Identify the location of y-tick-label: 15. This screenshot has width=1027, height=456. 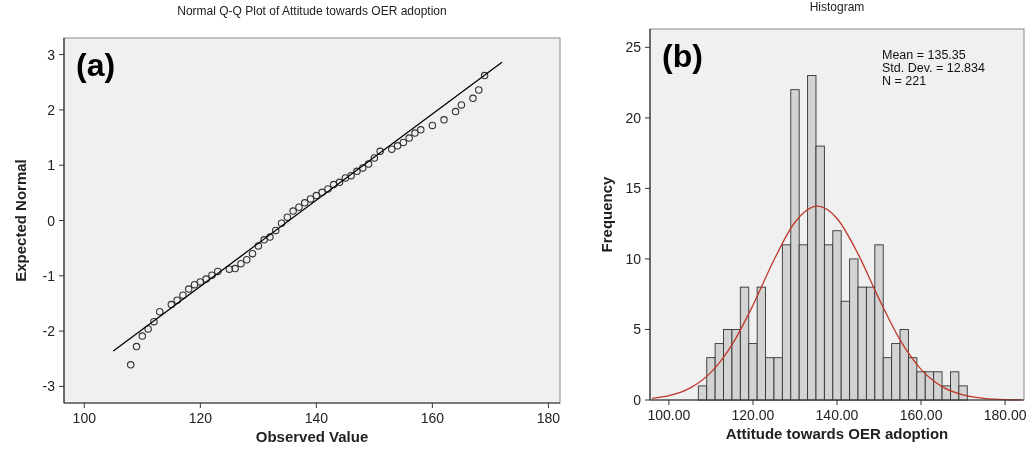
(633, 188).